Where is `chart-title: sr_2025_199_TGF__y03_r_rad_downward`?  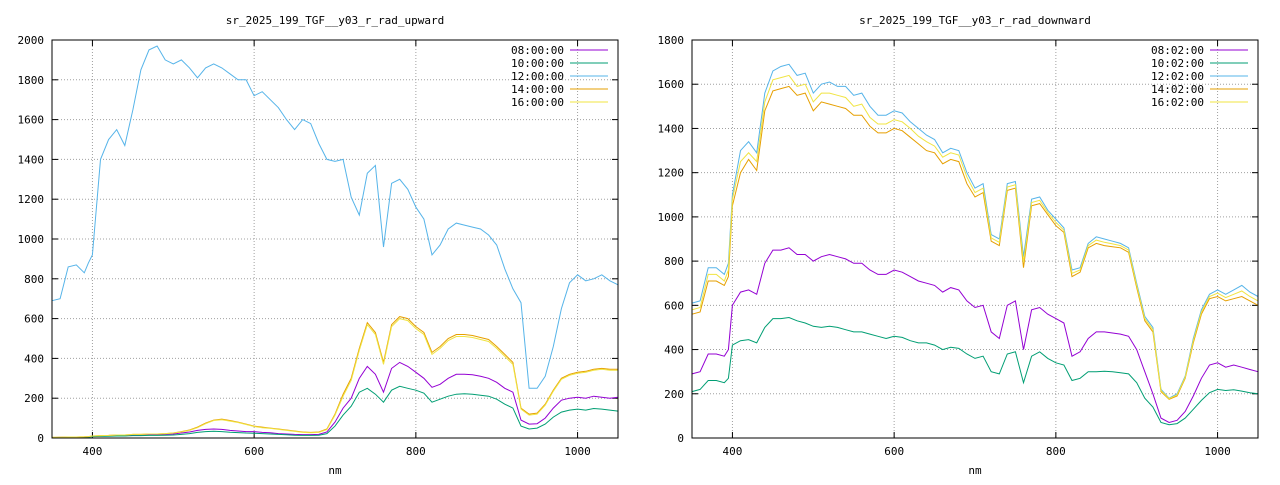 chart-title: sr_2025_199_TGF__y03_r_rad_downward is located at coordinates (975, 20).